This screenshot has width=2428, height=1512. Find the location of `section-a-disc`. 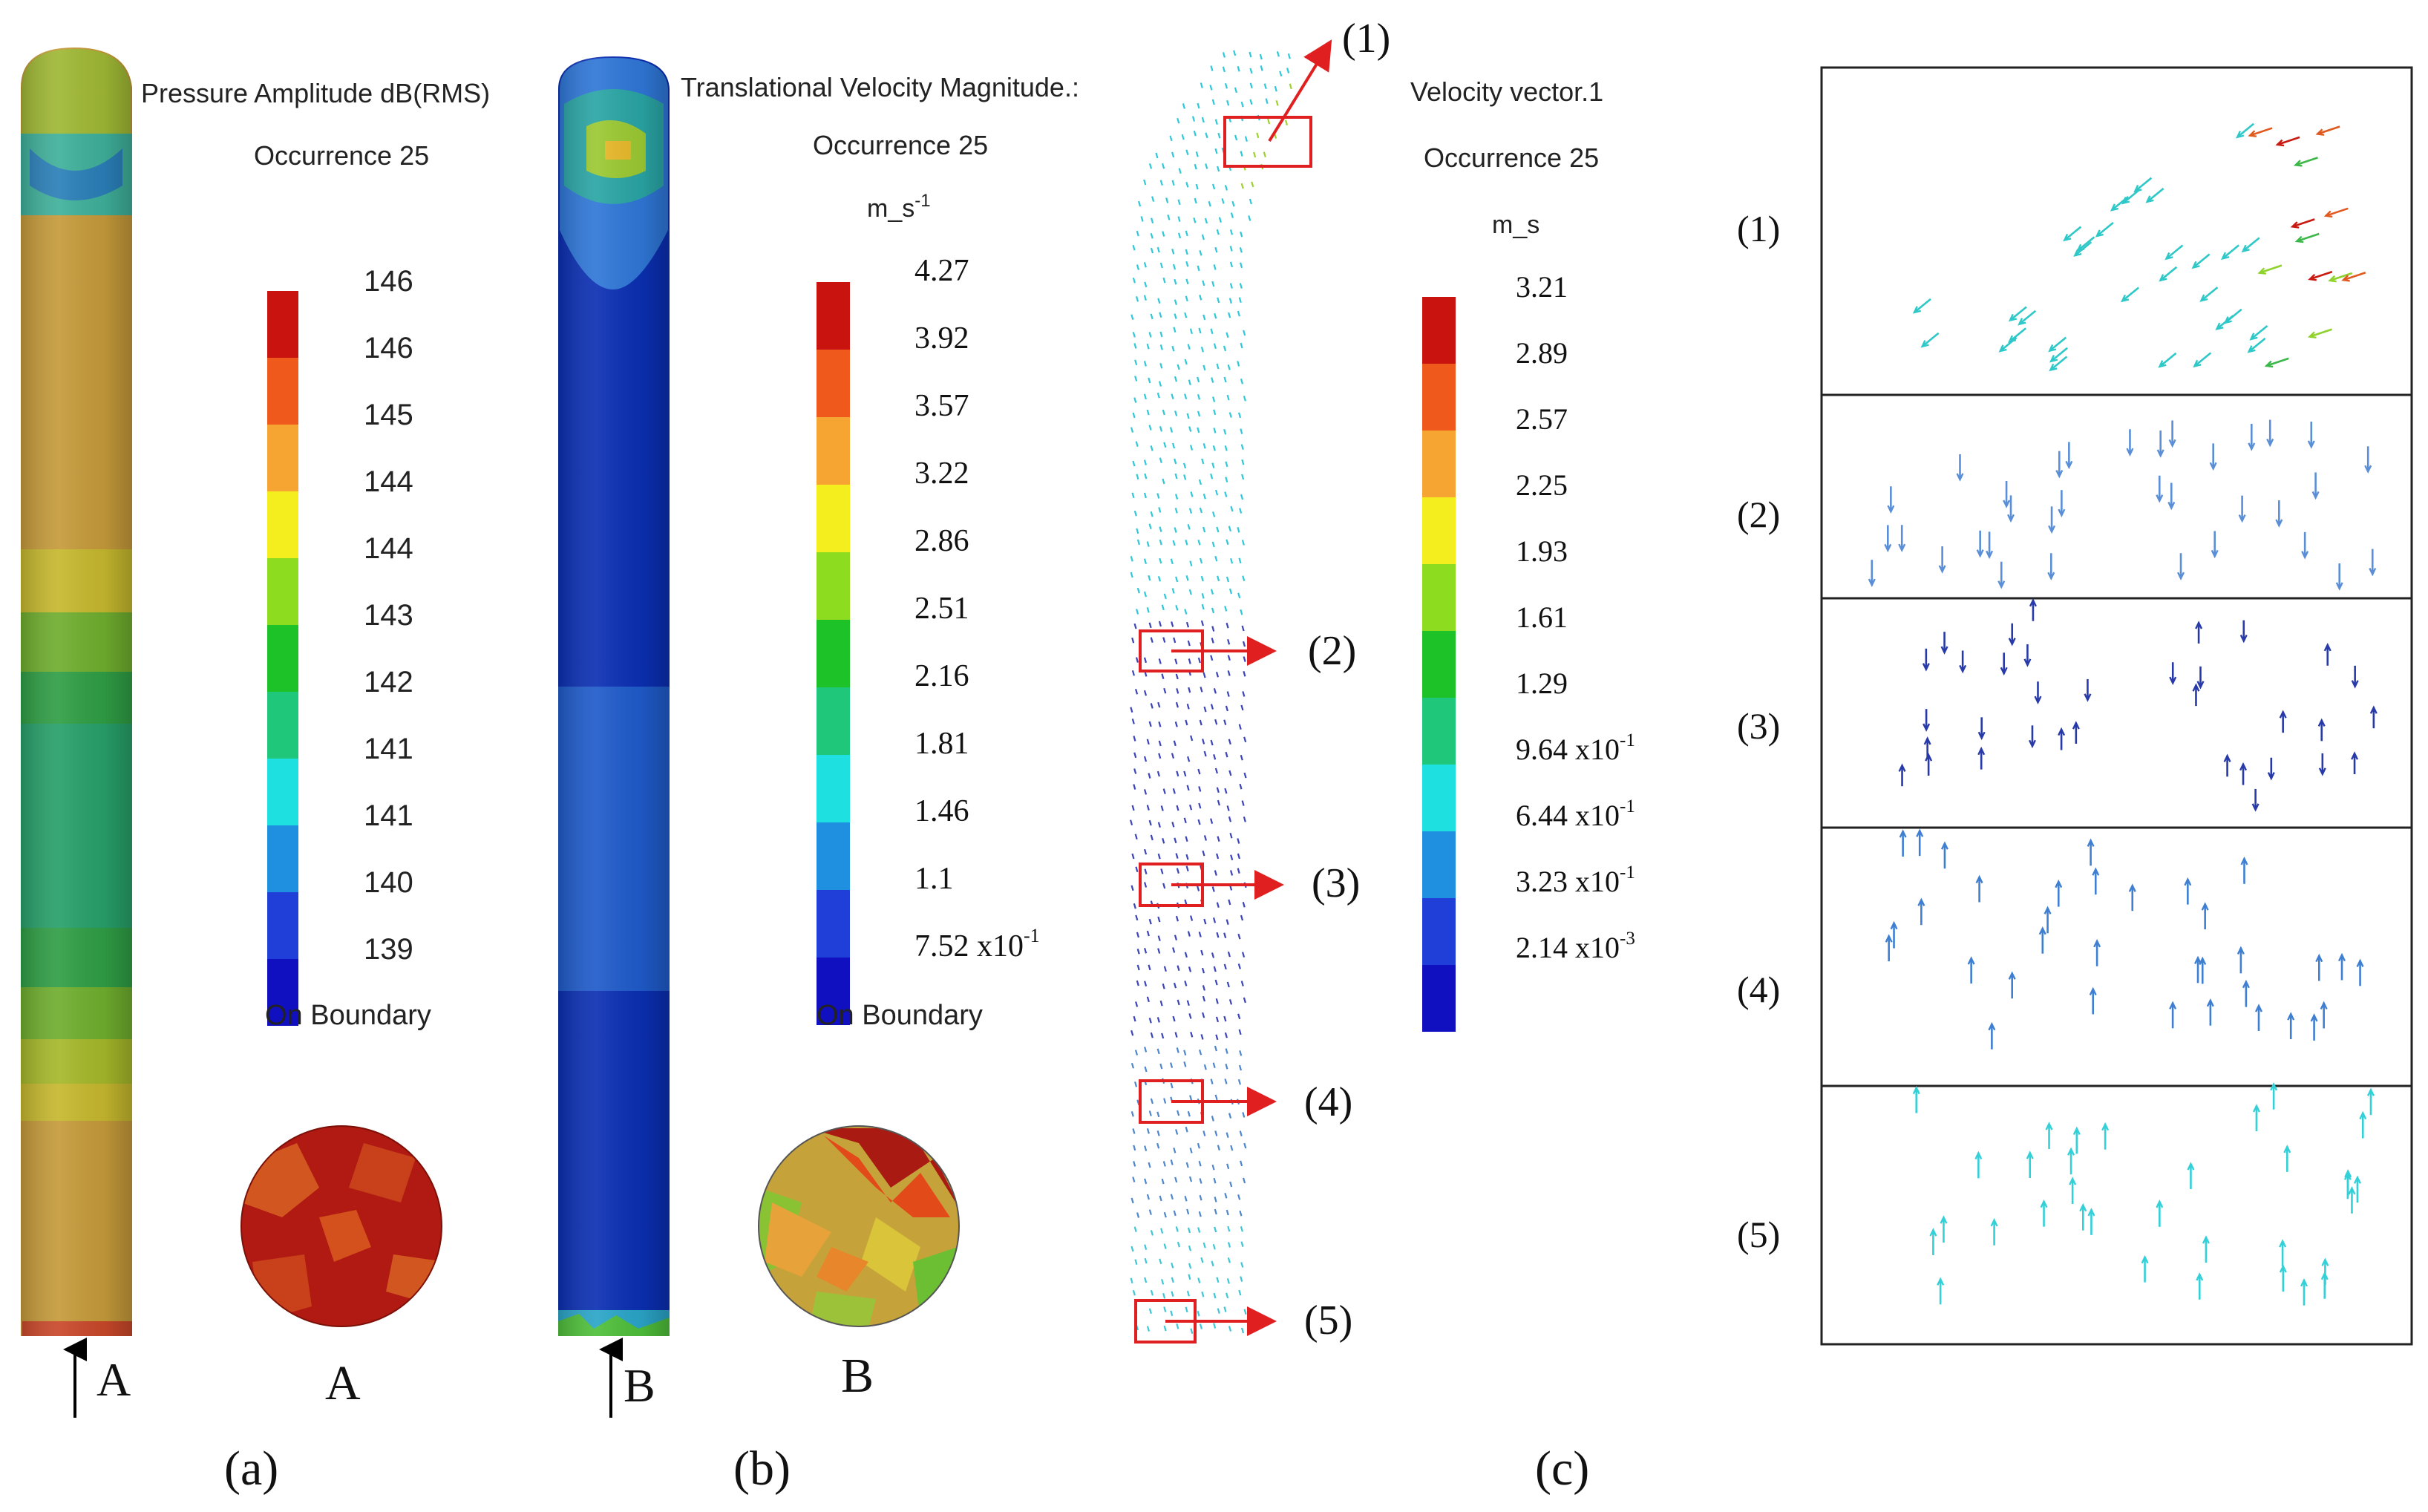

section-a-disc is located at coordinates (341, 1226).